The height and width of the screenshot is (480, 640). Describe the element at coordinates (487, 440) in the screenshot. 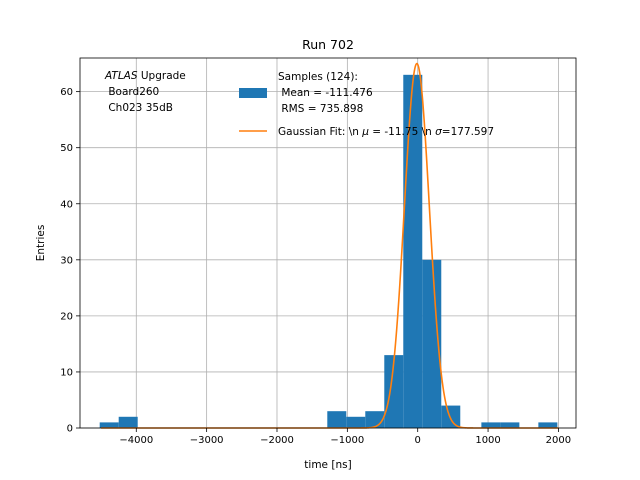

I see `x-tick-label: 1000` at that location.